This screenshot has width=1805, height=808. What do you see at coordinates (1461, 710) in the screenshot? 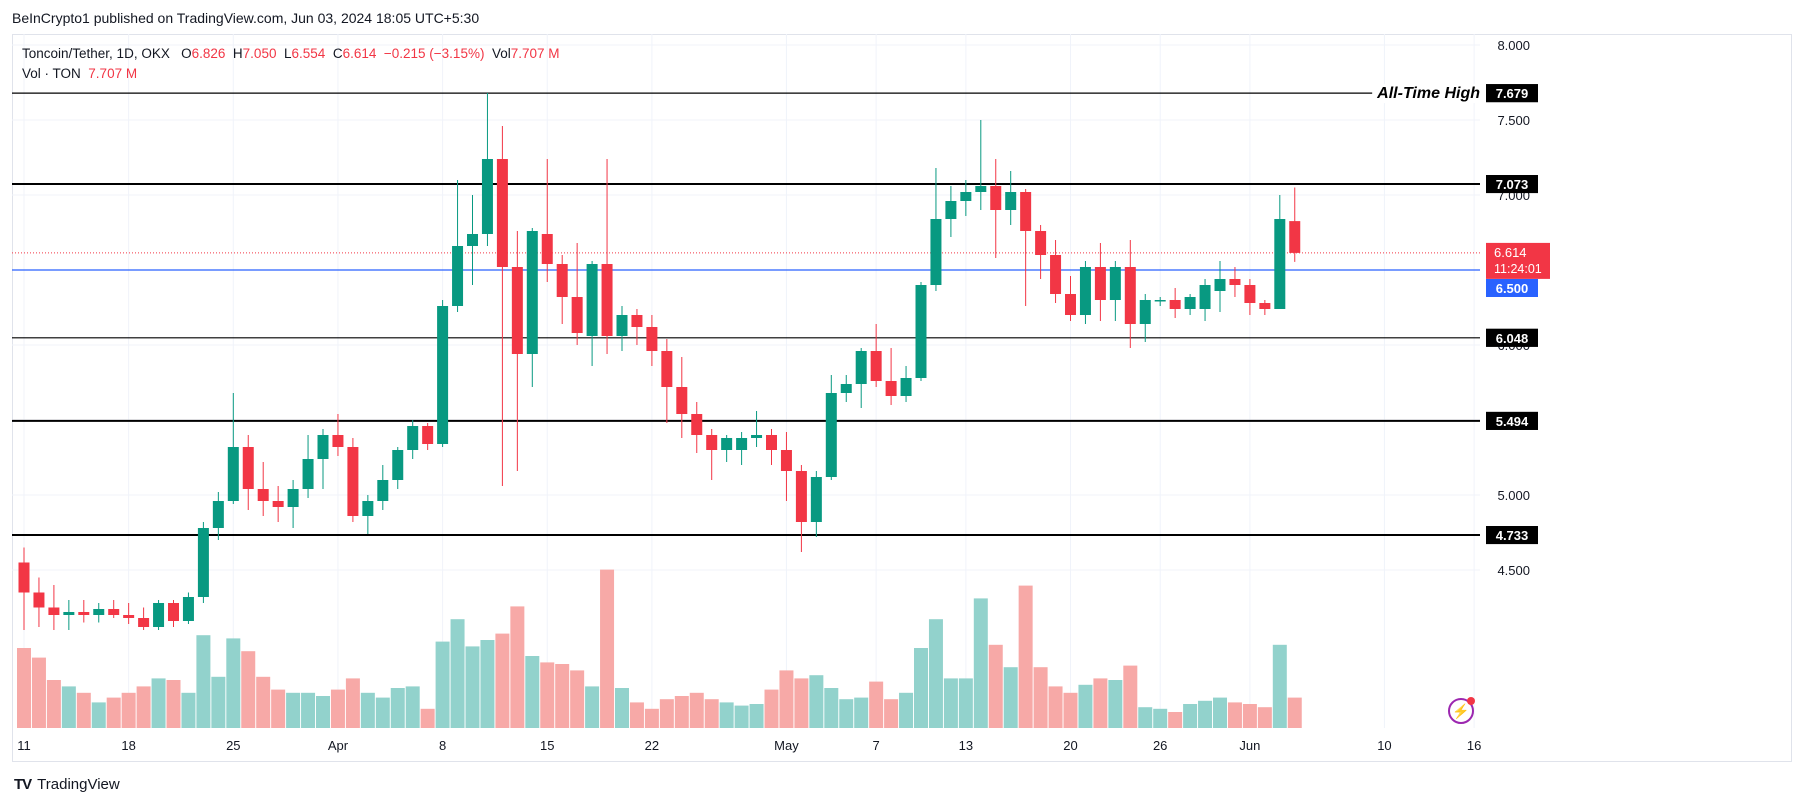
I see `lightning-icon: ⚡` at bounding box center [1461, 710].